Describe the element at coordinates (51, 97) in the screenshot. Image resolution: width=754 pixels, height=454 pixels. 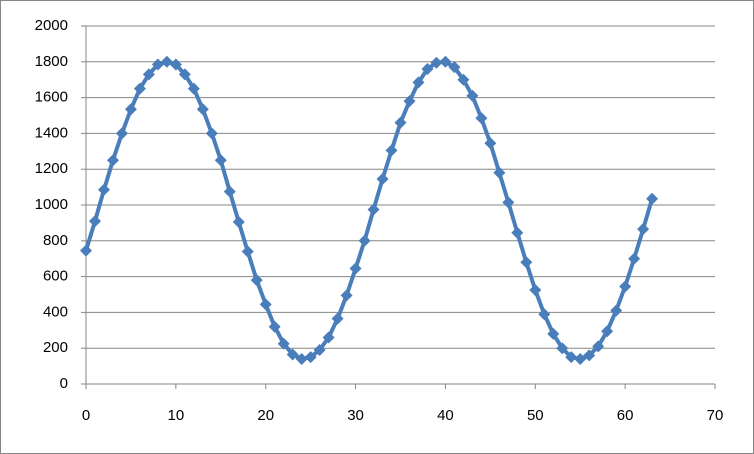
I see `y-tick-label: 1600` at that location.